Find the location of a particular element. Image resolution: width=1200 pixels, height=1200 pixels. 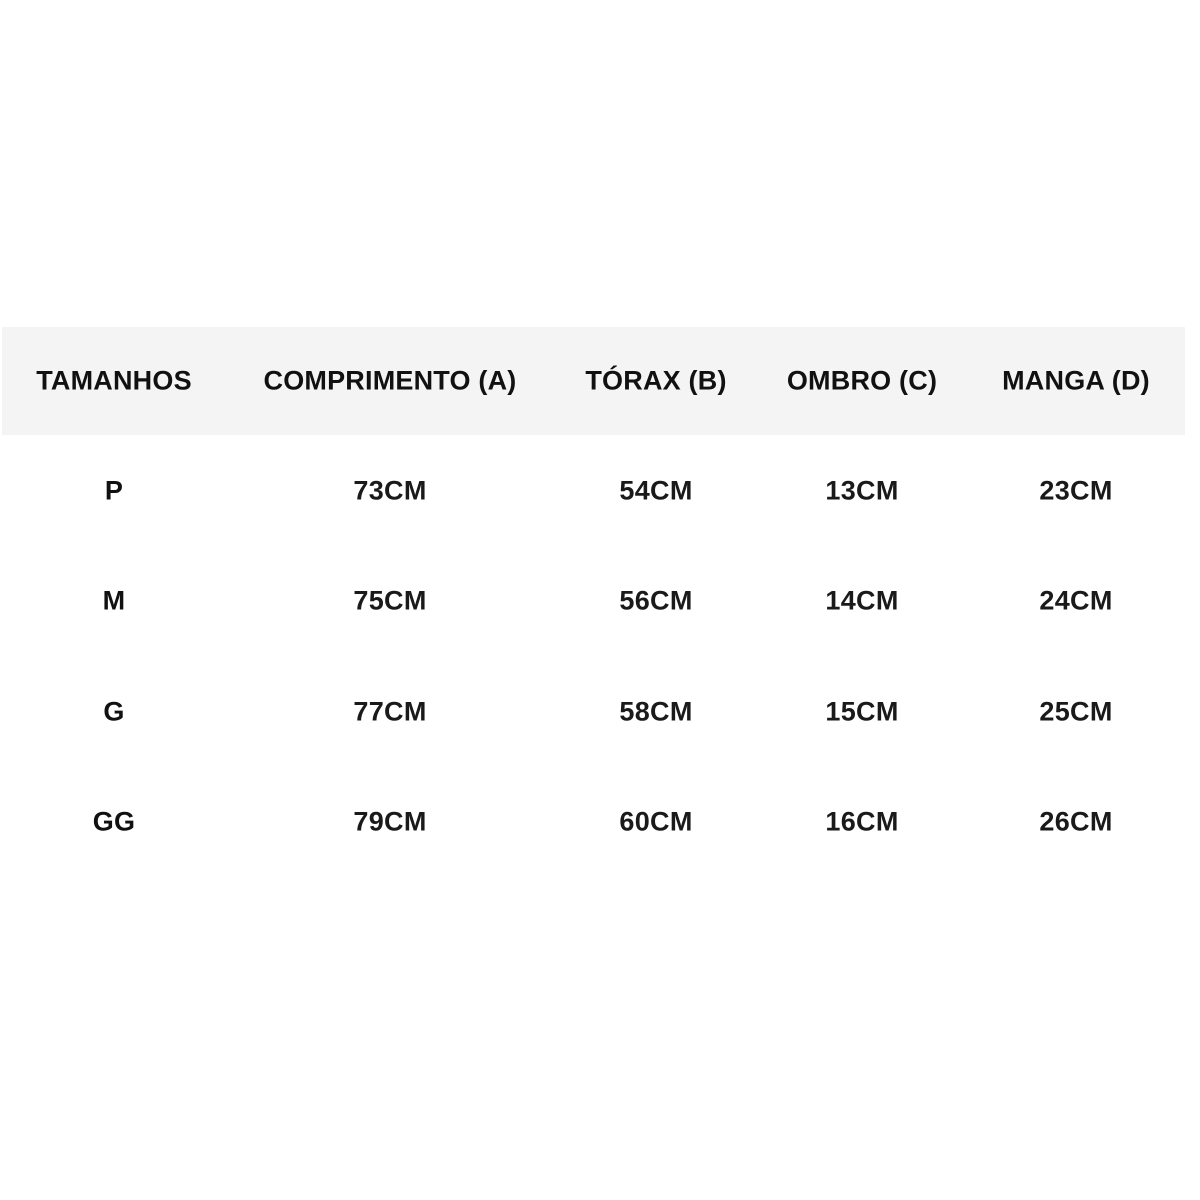

size-table-header is located at coordinates (593, 381).